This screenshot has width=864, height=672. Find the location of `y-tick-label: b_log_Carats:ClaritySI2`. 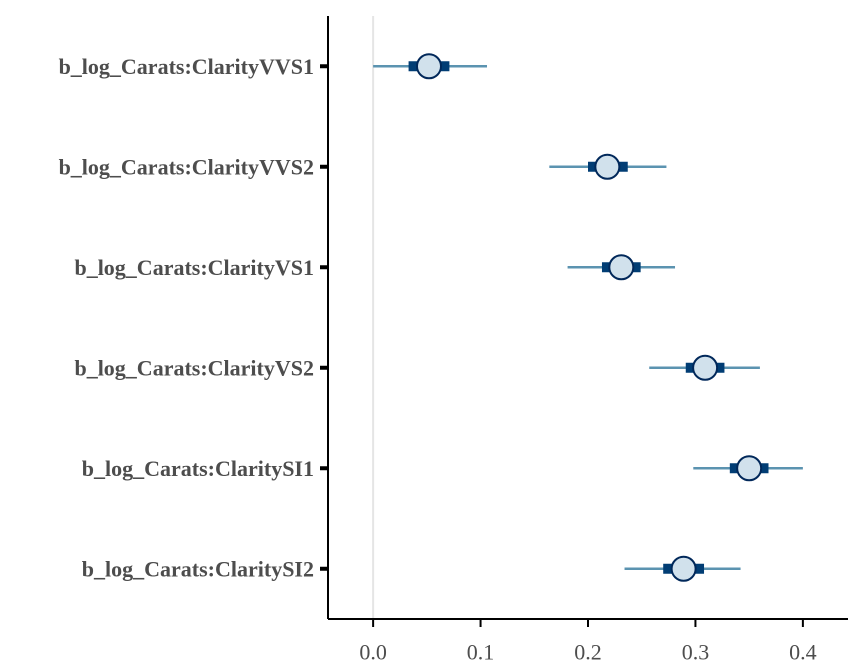

y-tick-label: b_log_Carats:ClaritySI2 is located at coordinates (198, 568).